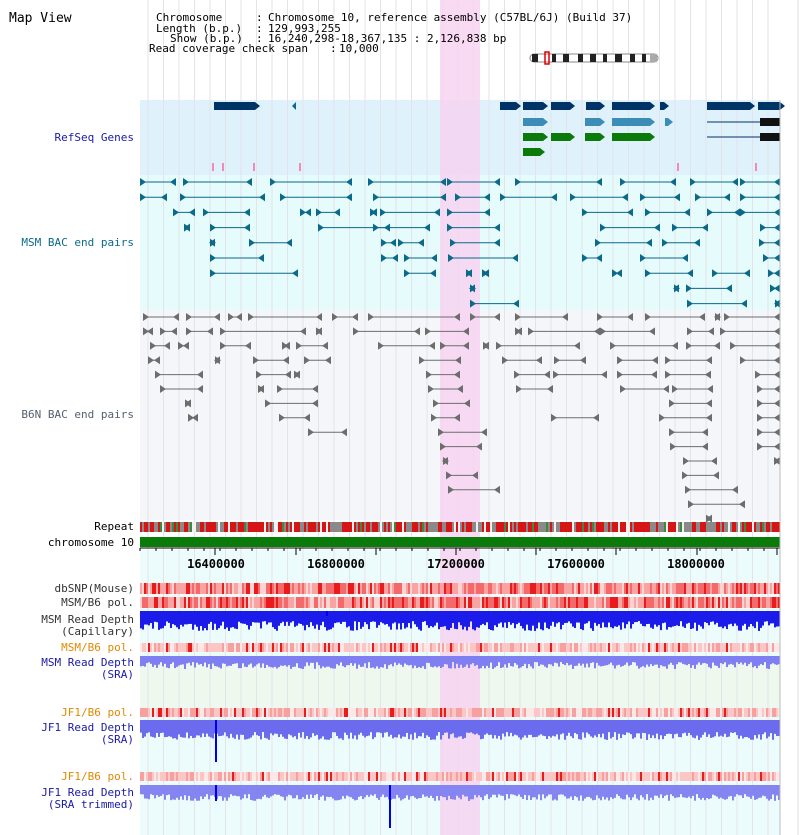  I want to click on refseq-label: RefSeq Genes, so click(94, 137).